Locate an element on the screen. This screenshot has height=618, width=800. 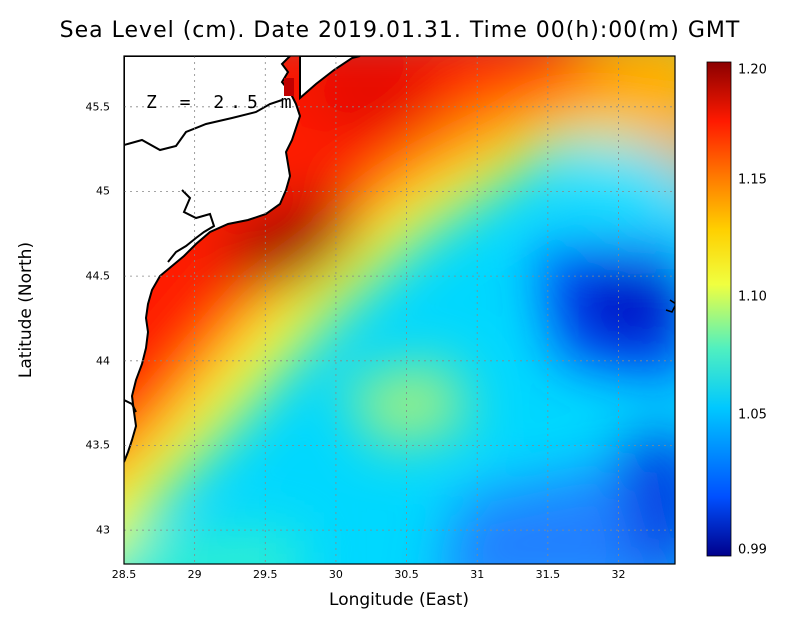
colorbar-tick-label: 1.05 is located at coordinates (752, 415).